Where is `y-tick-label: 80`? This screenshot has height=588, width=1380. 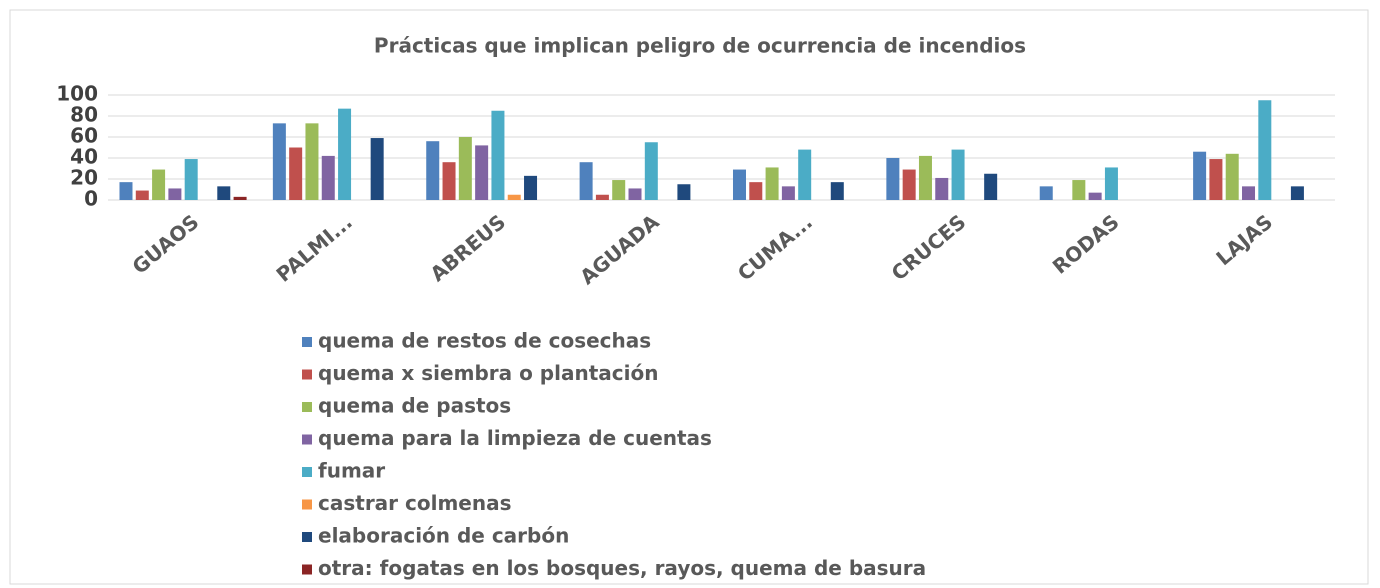 y-tick-label: 80 is located at coordinates (84, 115).